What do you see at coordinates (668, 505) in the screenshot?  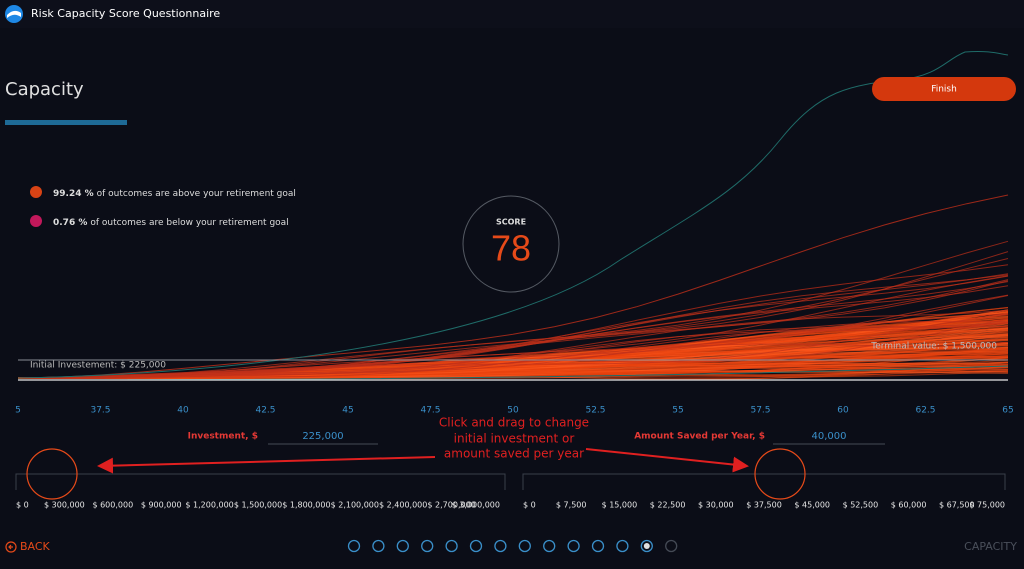 I see `slider-tick-label: $ 22,500` at bounding box center [668, 505].